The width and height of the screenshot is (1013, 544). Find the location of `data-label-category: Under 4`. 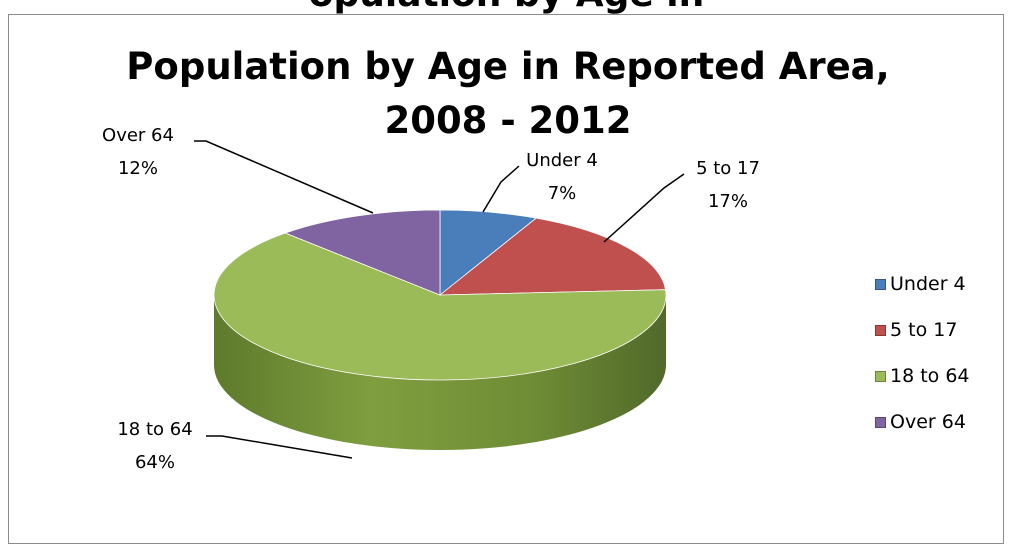

data-label-category: Under 4 is located at coordinates (562, 160).